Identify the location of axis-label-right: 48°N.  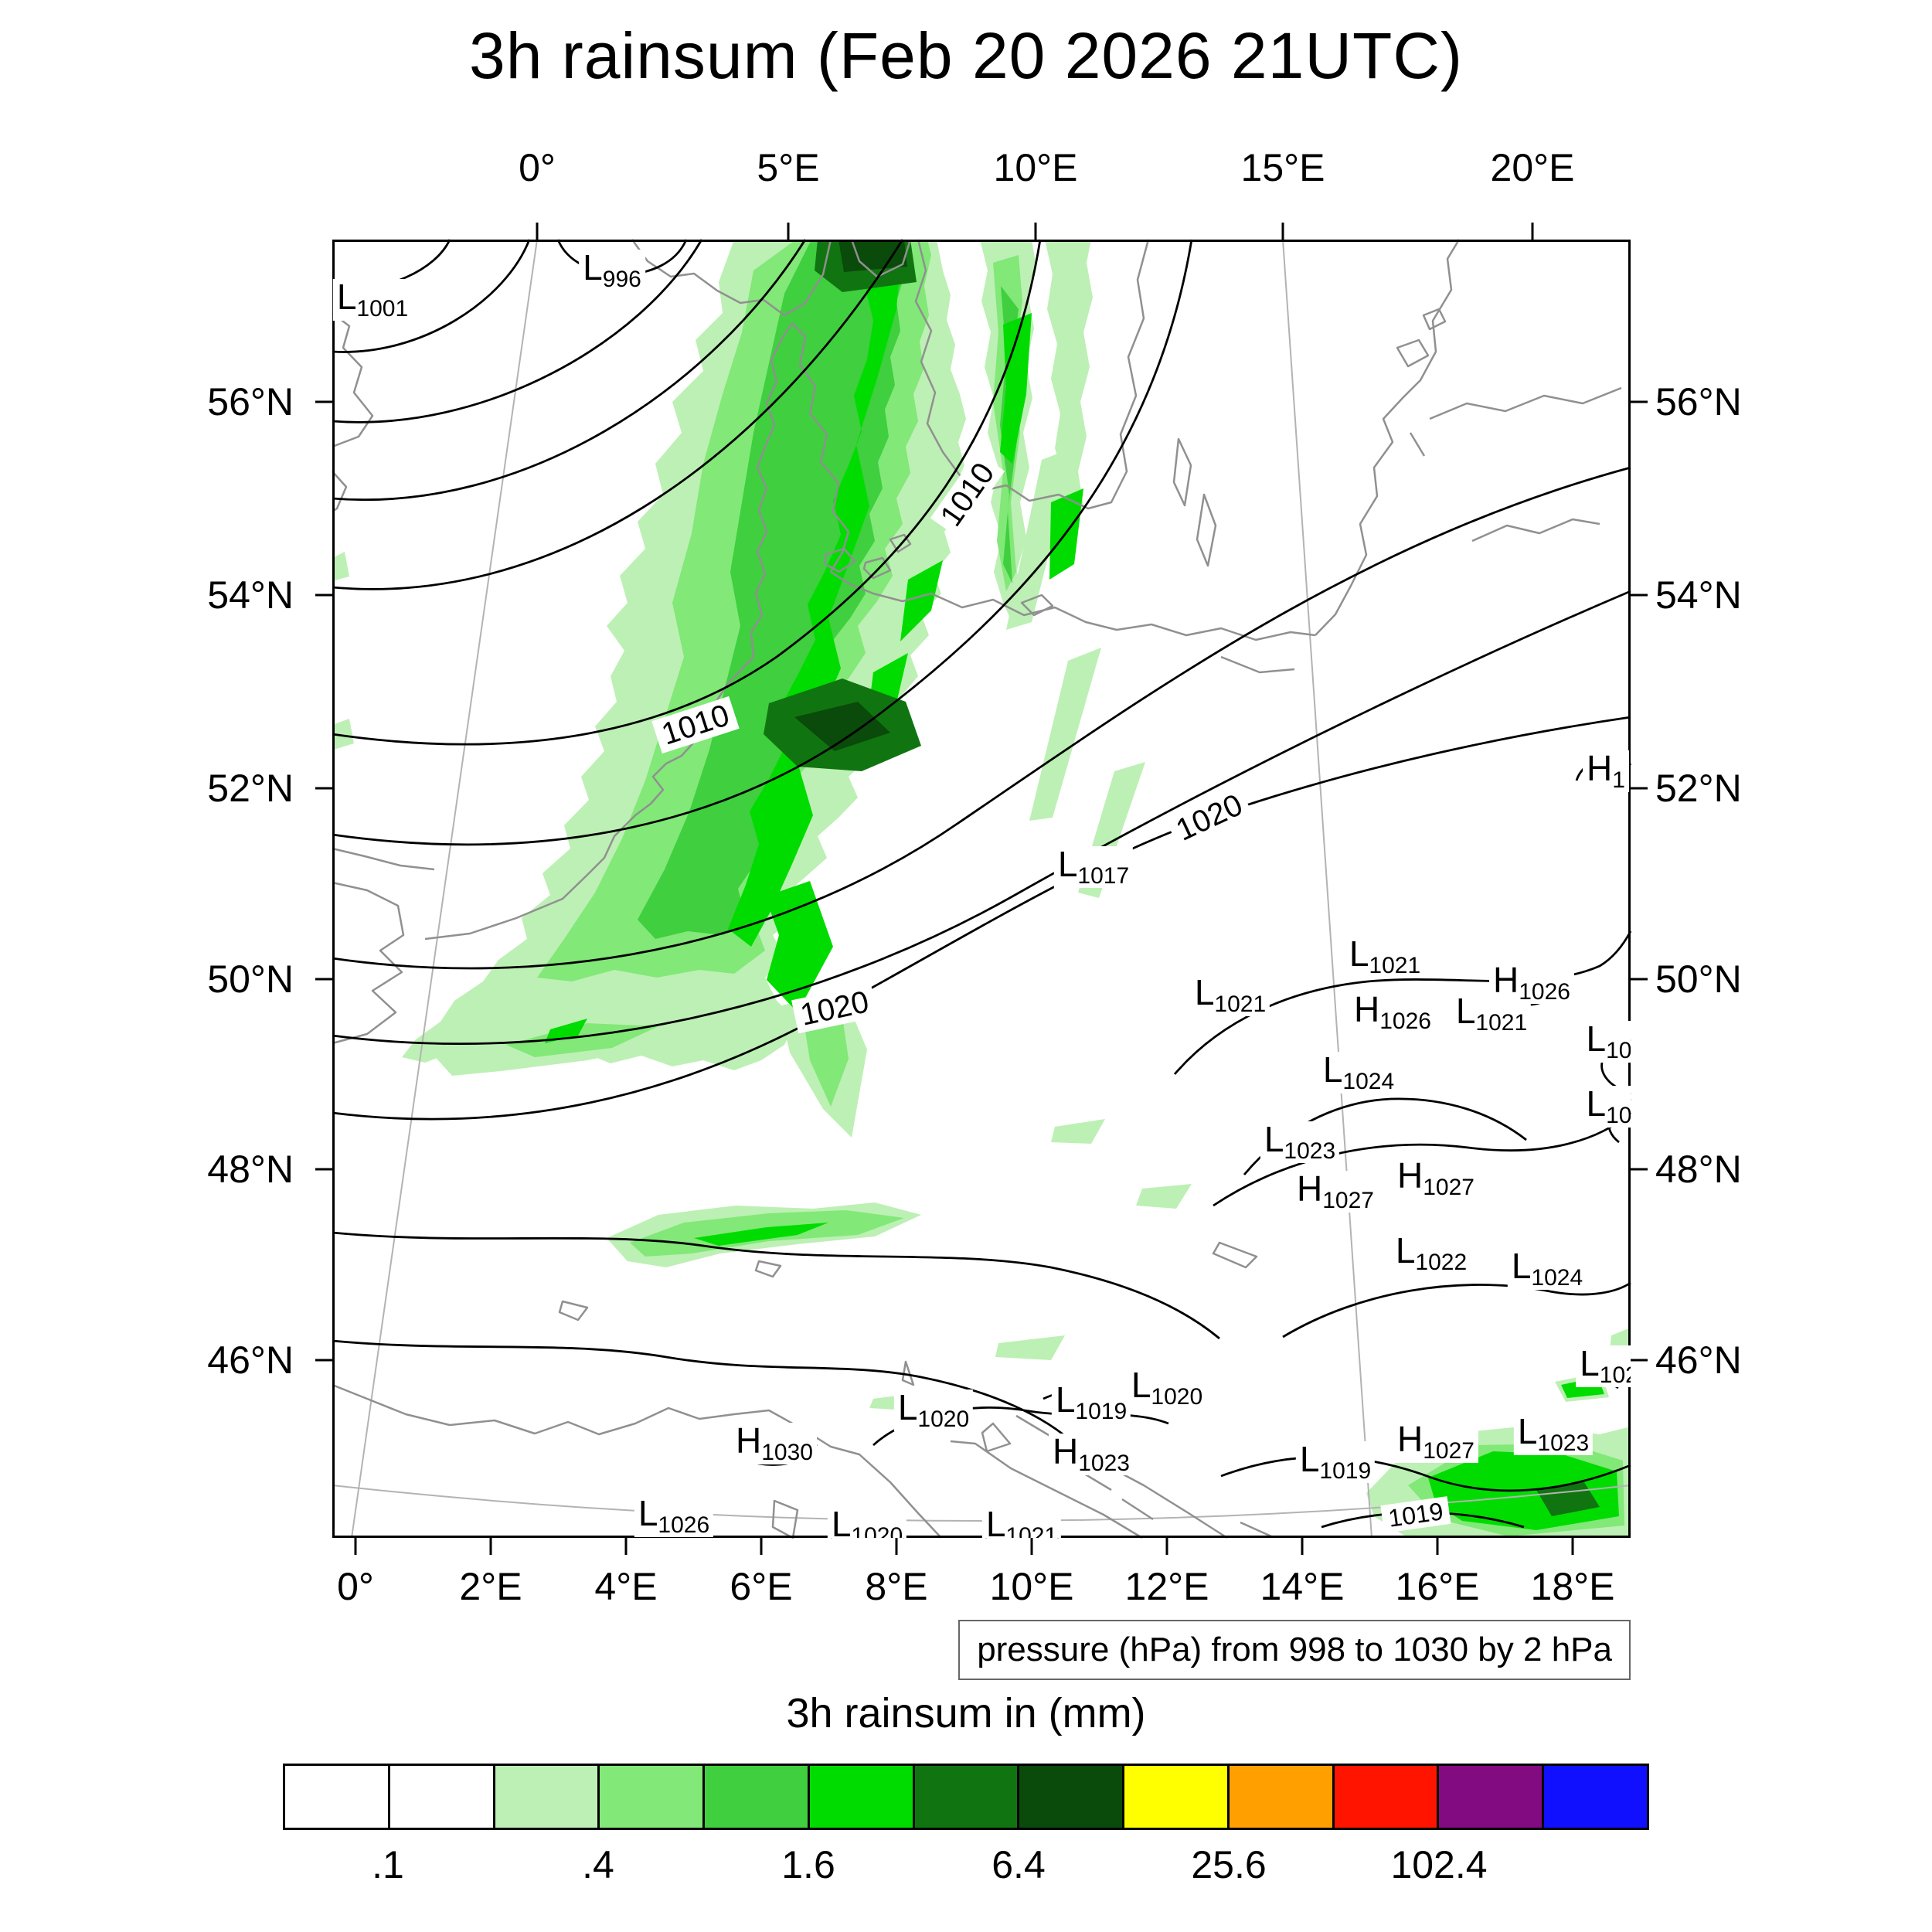
(1699, 1170).